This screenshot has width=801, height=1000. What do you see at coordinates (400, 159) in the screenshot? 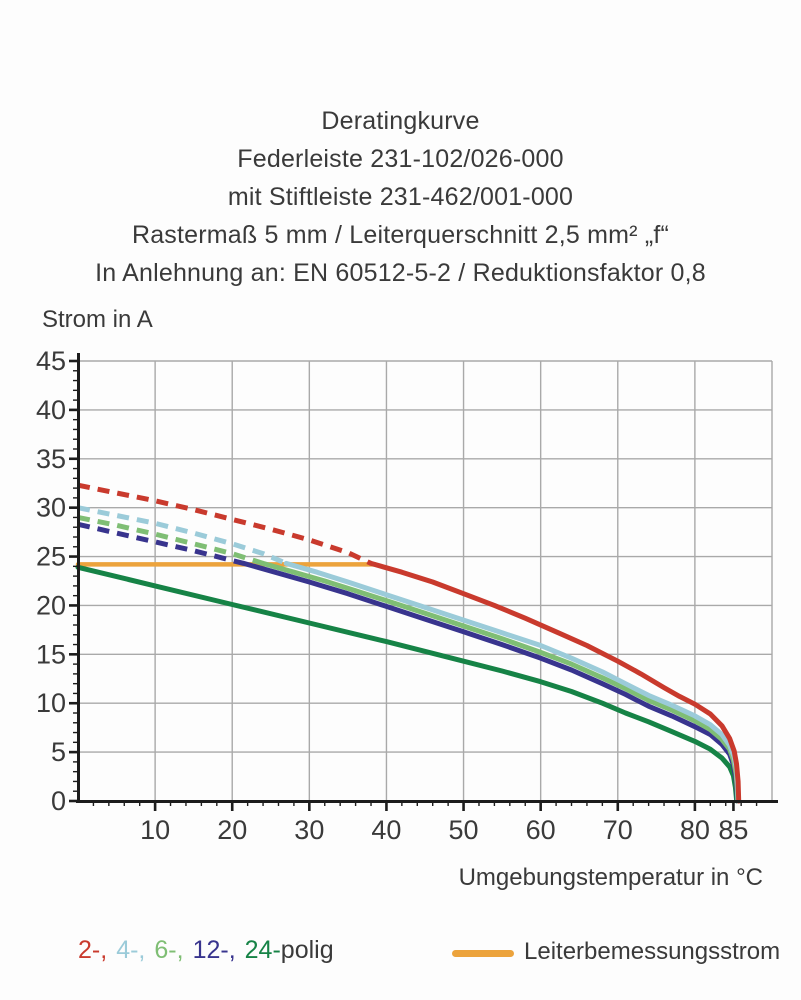
I see `title-line-2: Federleiste 231-102/026-000` at bounding box center [400, 159].